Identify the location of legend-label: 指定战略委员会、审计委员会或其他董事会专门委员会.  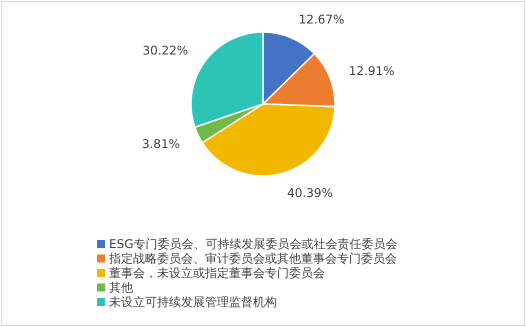
(252, 259).